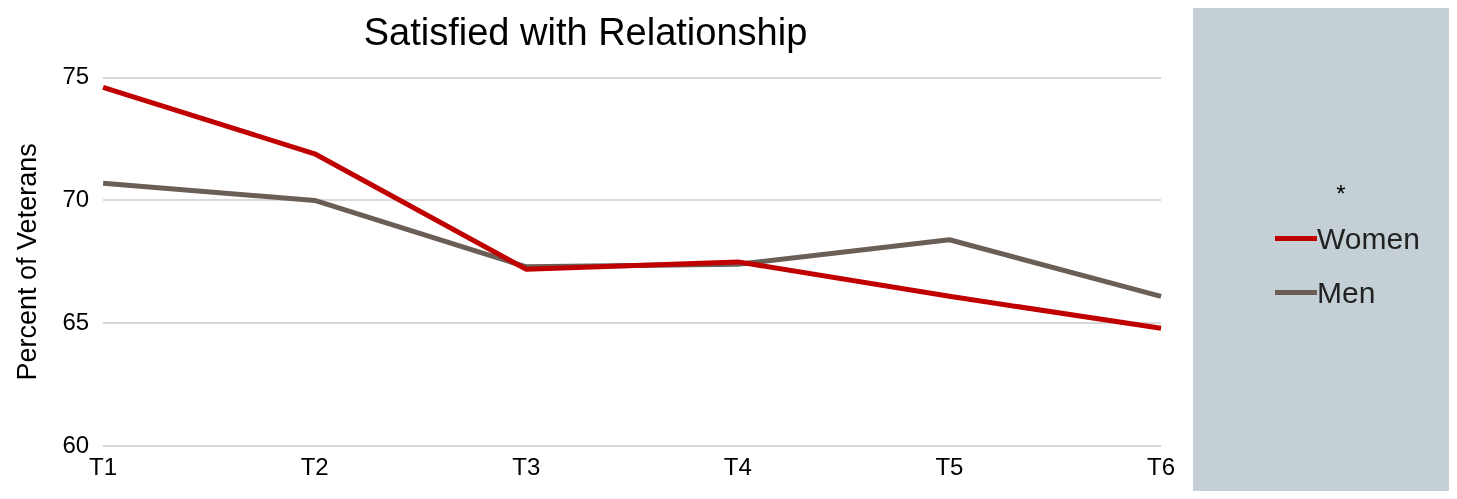 The width and height of the screenshot is (1457, 499). Describe the element at coordinates (585, 32) in the screenshot. I see `chart-title: Satisfied with Relationship` at that location.